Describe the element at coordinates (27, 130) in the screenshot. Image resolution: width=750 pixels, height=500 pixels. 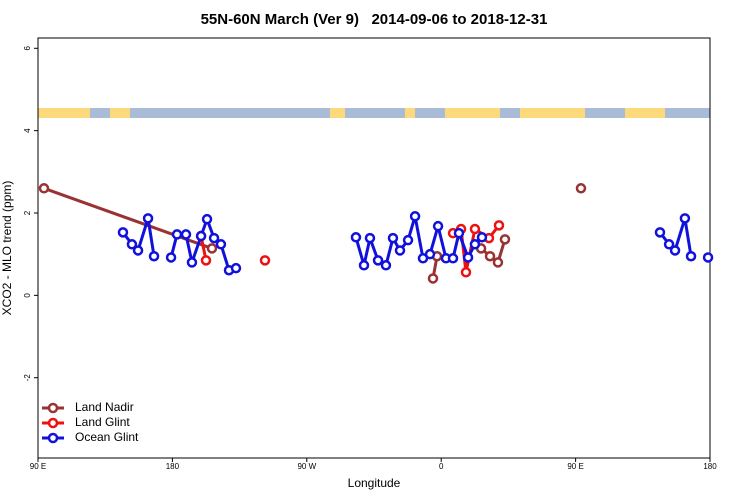
I see `y-tick-label: 4` at that location.